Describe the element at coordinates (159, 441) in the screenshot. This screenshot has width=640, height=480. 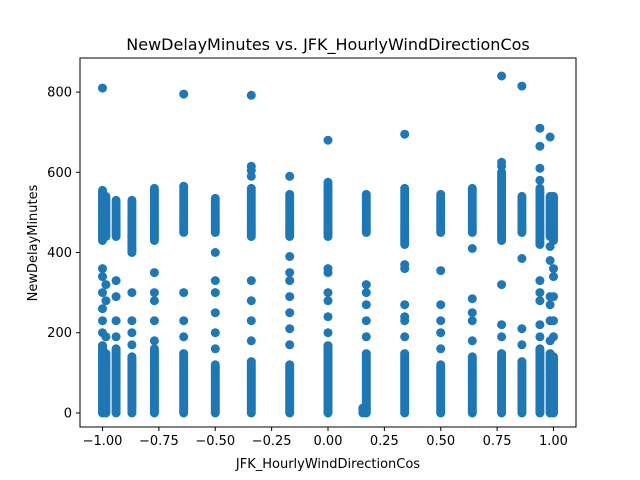
I see `x-tick-label: −0.75` at that location.